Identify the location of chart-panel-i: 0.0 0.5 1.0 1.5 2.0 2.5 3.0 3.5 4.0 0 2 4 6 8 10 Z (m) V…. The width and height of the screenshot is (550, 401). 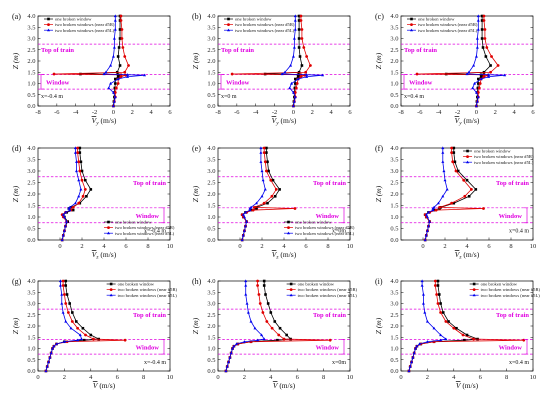
(457, 333).